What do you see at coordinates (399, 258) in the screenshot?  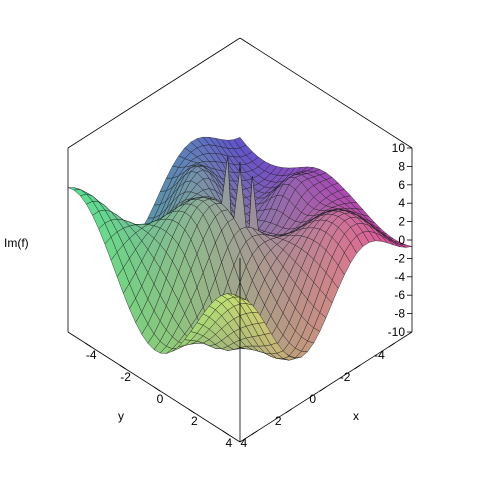 I see `z-tick-label: -2` at bounding box center [399, 258].